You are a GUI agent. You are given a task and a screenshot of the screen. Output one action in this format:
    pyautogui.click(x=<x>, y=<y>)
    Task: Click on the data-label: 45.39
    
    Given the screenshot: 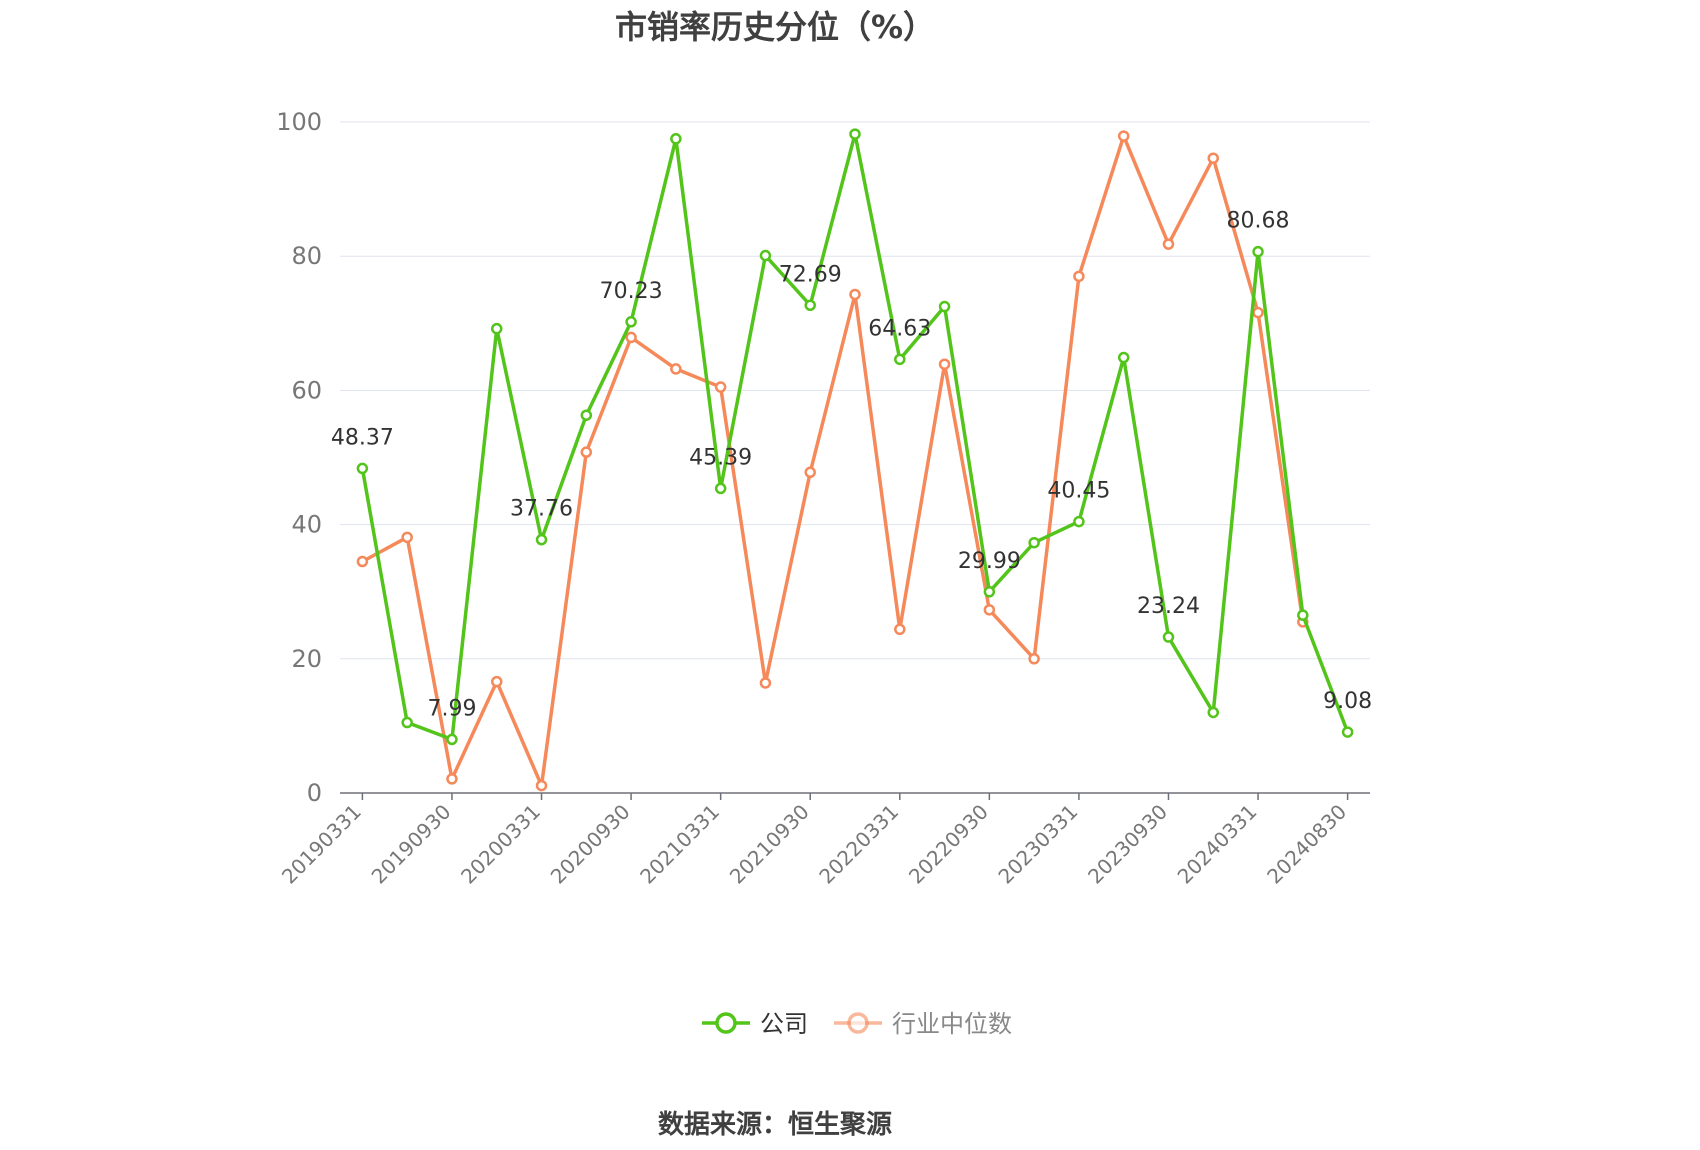 What is the action you would take?
    pyautogui.click(x=720, y=457)
    